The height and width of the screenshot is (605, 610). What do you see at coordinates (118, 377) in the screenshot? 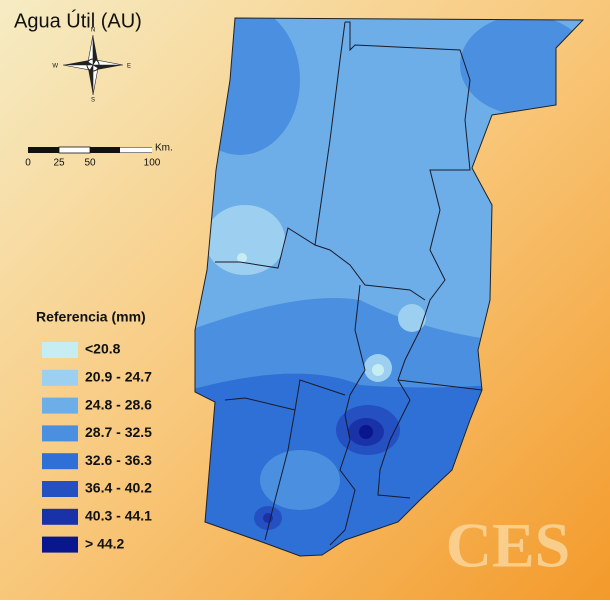
I see `legend-label: 20.9 - 24.7` at bounding box center [118, 377].